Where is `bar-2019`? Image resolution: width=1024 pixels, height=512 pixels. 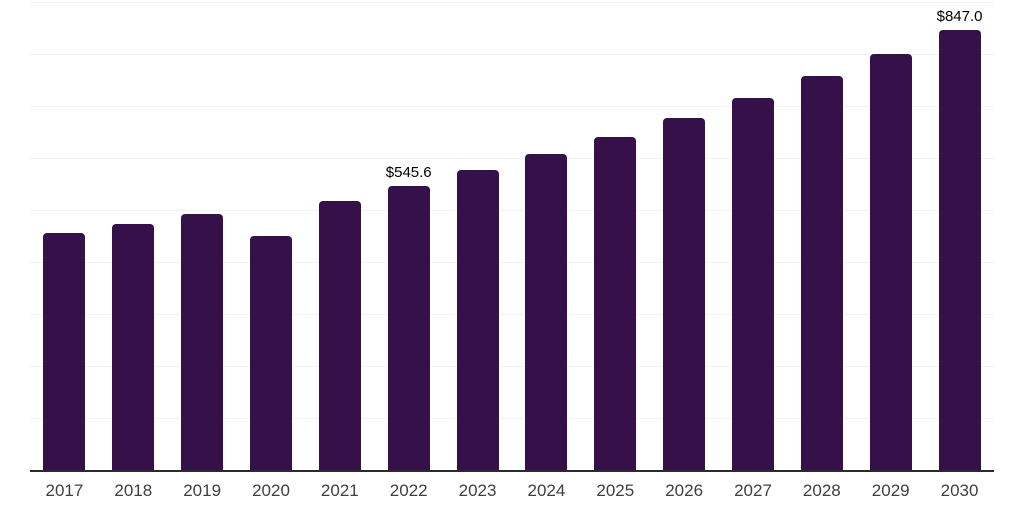
bar-2019 is located at coordinates (202, 342).